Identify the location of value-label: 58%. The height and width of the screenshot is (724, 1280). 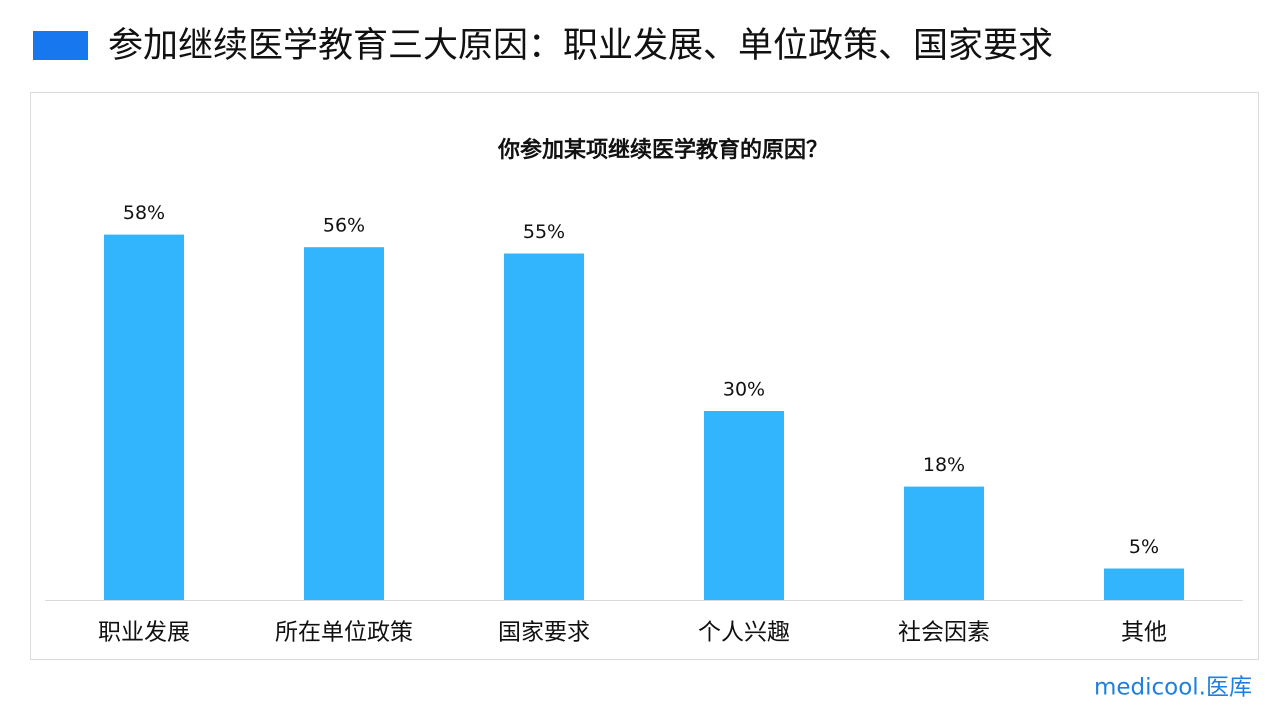
(144, 213).